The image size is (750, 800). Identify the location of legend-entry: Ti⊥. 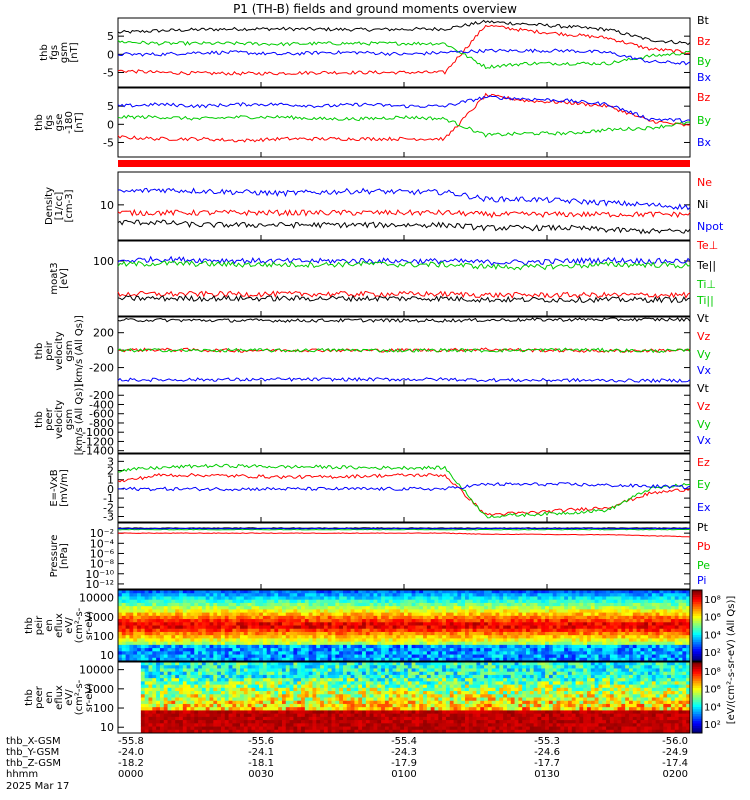
(706, 284).